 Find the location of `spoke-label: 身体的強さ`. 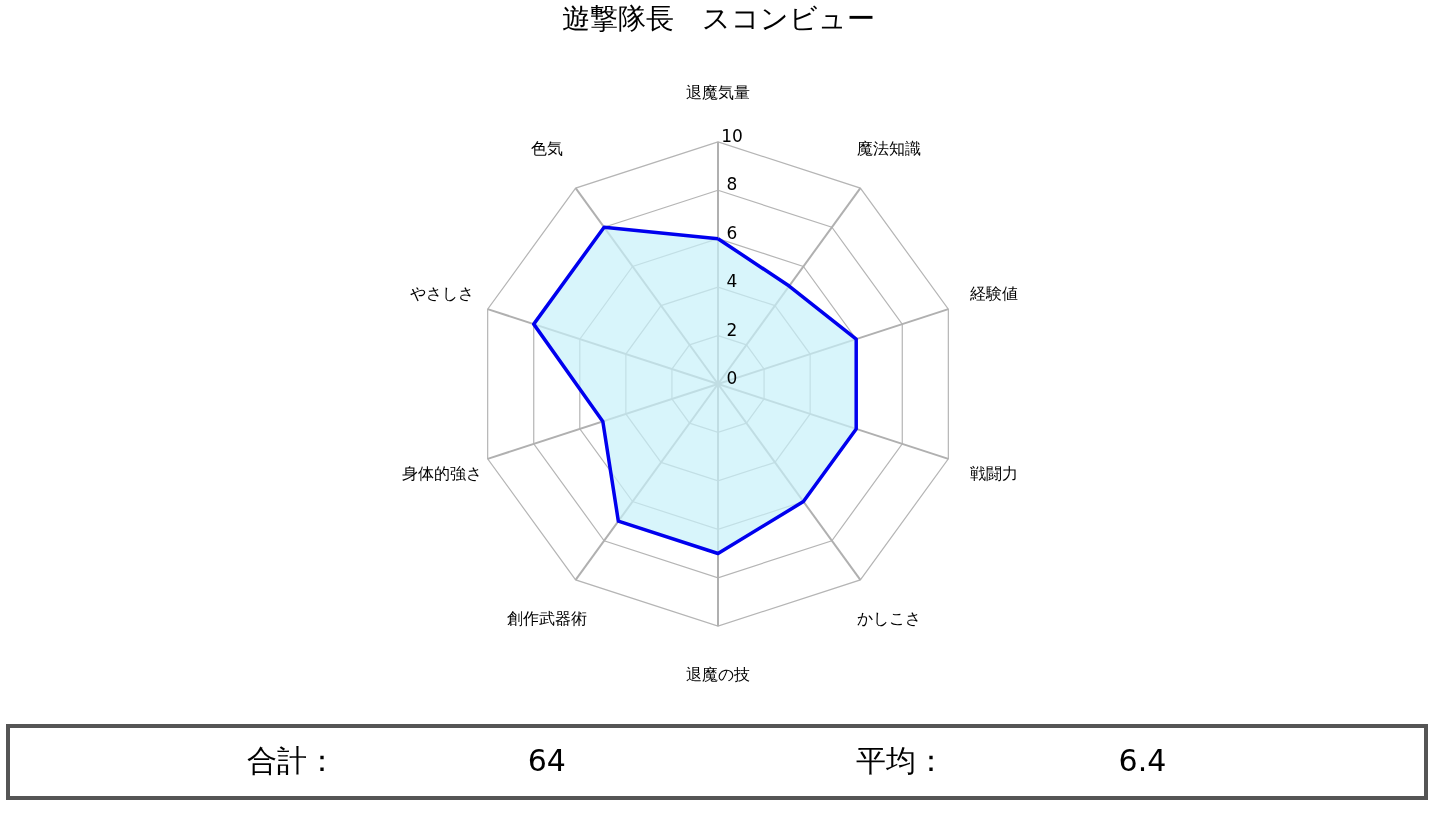

spoke-label: 身体的強さ is located at coordinates (441, 473).